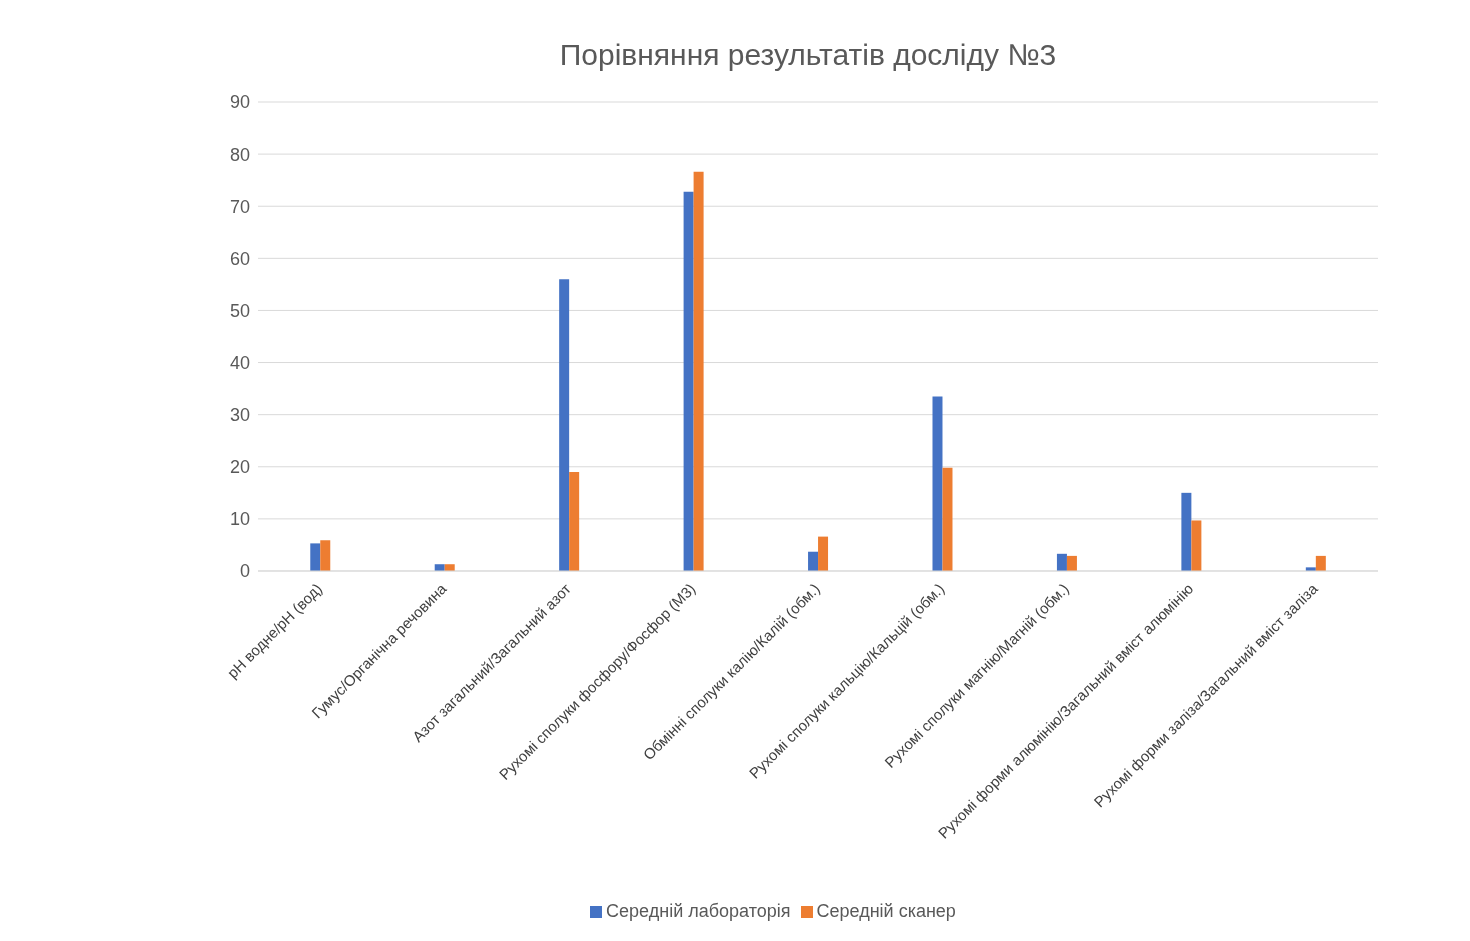 The image size is (1470, 941). Describe the element at coordinates (808, 55) in the screenshot. I see `chart-title: Порівняння результатів досліду №3` at that location.